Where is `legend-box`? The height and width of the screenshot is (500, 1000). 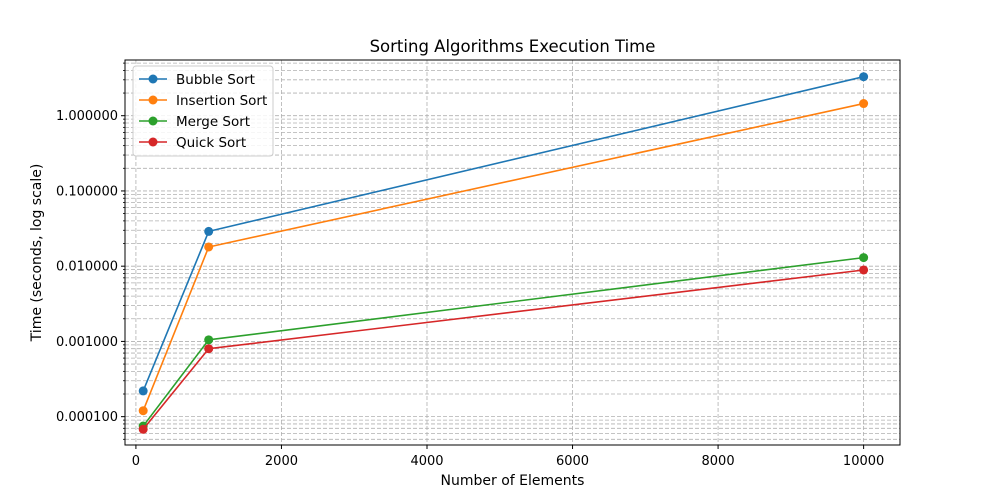
legend-box is located at coordinates (203, 111).